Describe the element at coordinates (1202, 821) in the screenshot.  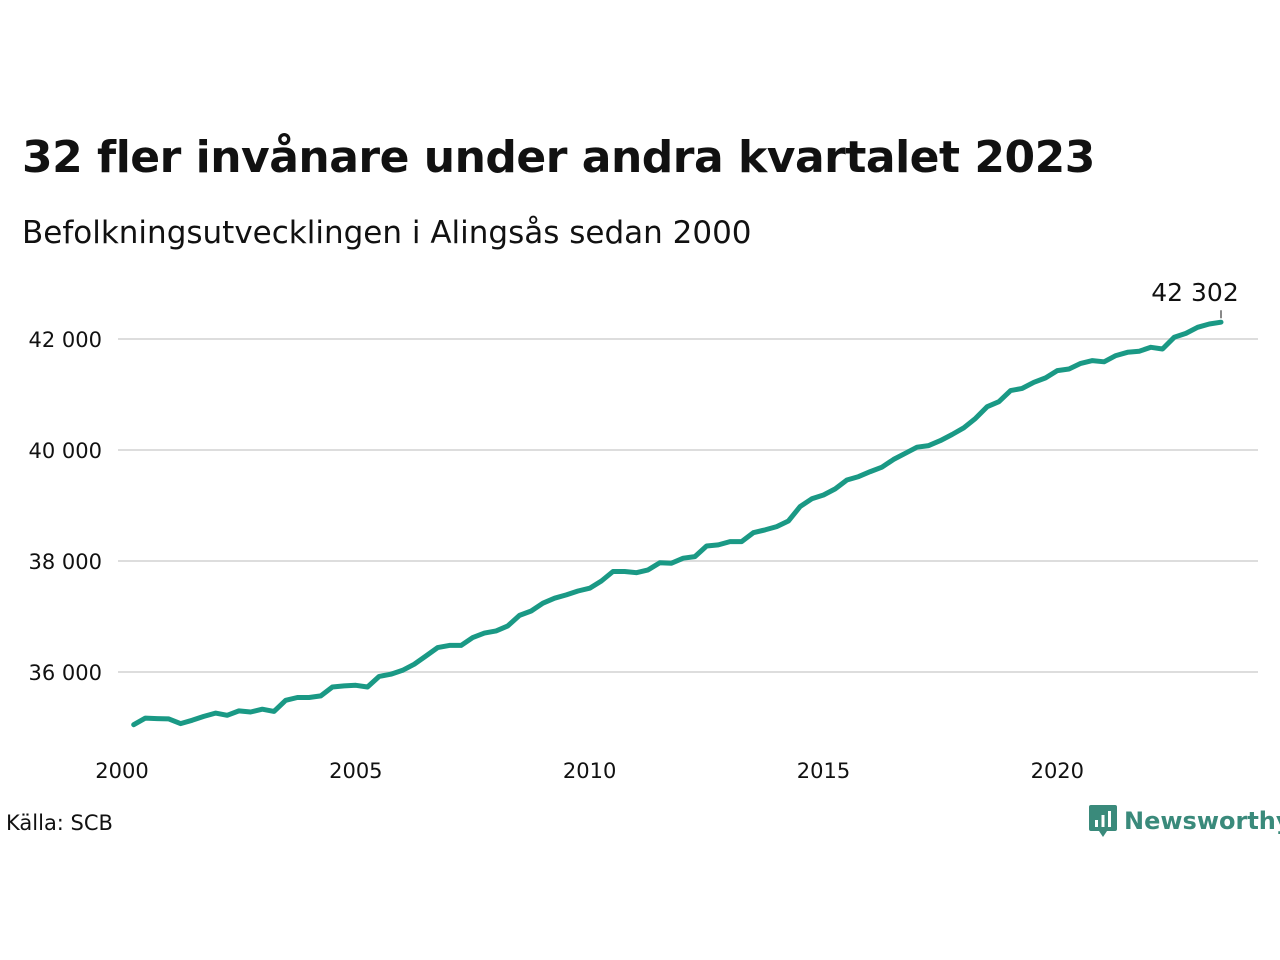
I see `brand-name: Newsworthy` at that location.